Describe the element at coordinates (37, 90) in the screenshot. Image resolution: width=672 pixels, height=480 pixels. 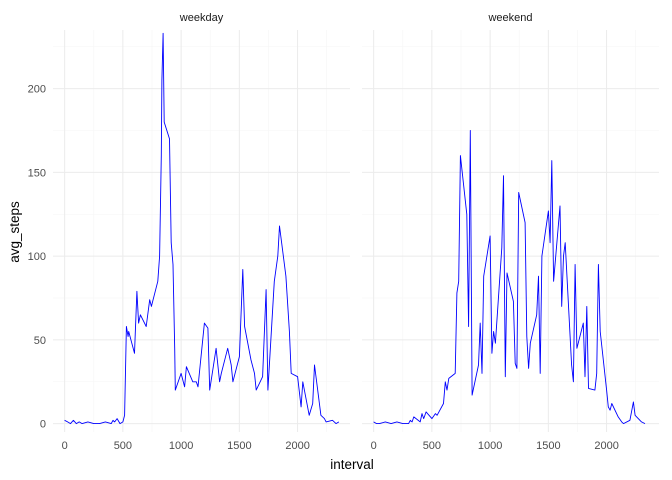
I see `y-tick-label: 200` at that location.